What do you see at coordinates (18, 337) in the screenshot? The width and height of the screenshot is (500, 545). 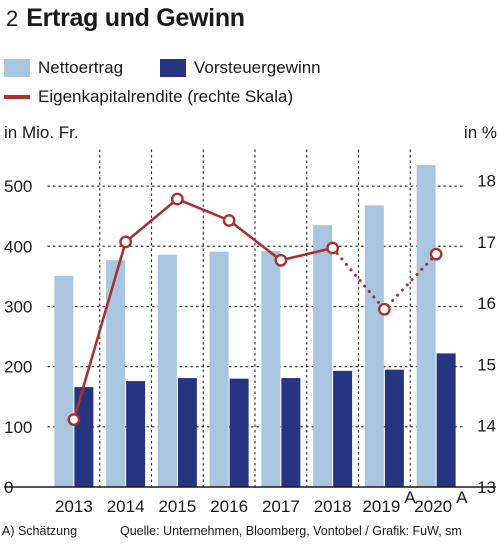 I see `left-axis-ticks: 0 100 200 300 400 500` at bounding box center [18, 337].